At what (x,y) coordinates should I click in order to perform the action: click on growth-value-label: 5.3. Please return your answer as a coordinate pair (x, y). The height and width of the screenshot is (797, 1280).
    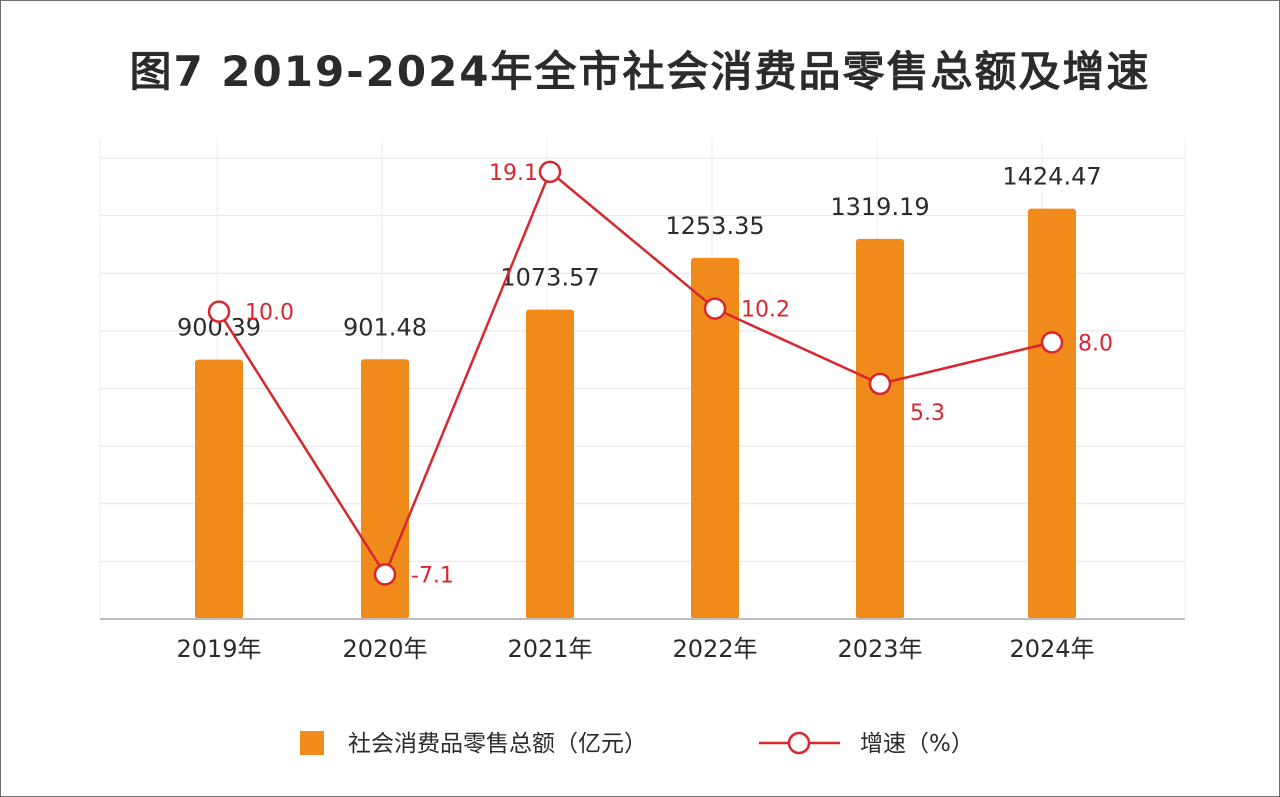
    Looking at the image, I should click on (927, 413).